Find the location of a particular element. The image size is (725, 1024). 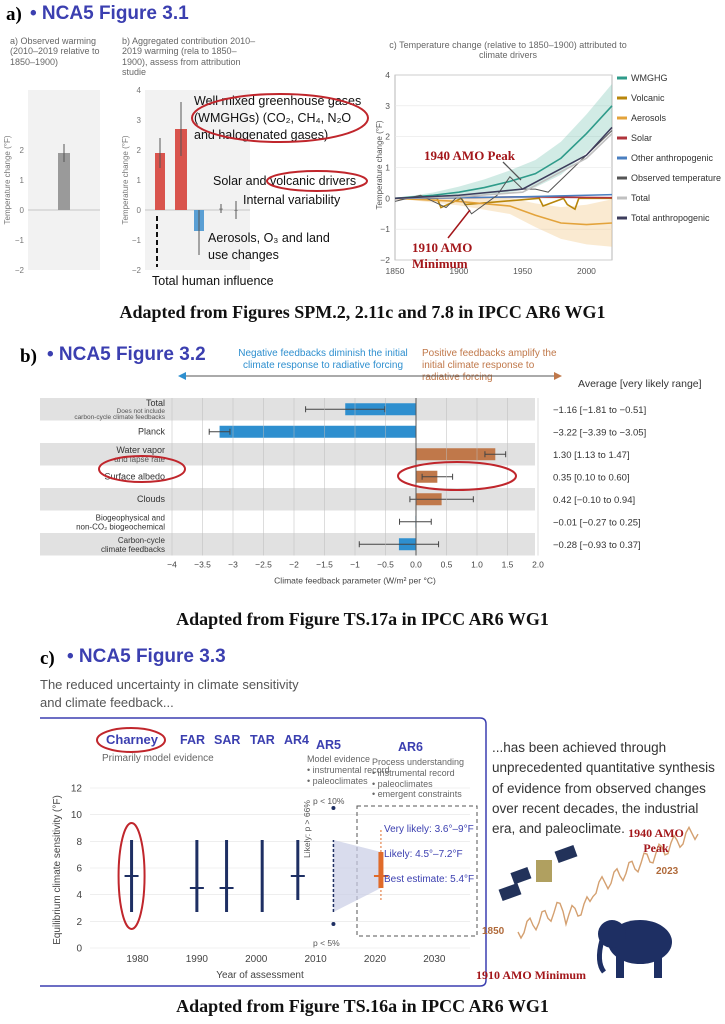

feedback-xtick: 1.5 is located at coordinates (508, 565).